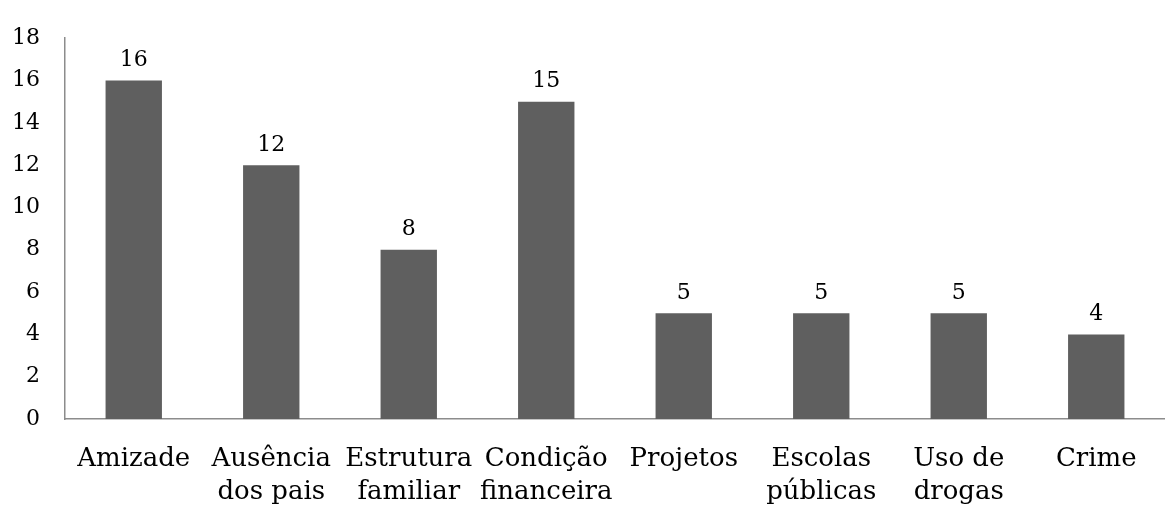 This screenshot has height=511, width=1165. Describe the element at coordinates (546, 474) in the screenshot. I see `x-tick-label: Condição financeira` at that location.